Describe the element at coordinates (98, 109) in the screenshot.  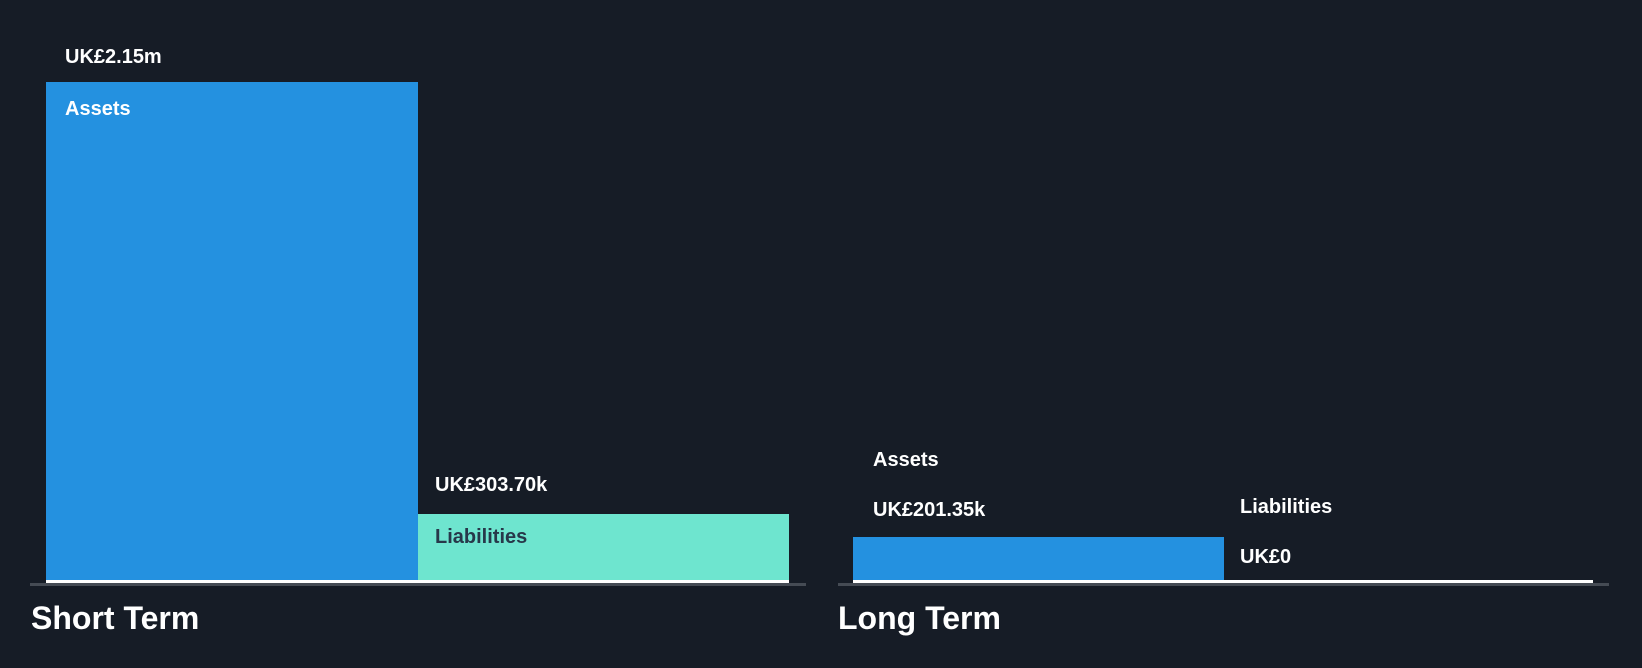
I see `short-term-assets-label: Assets` at that location.